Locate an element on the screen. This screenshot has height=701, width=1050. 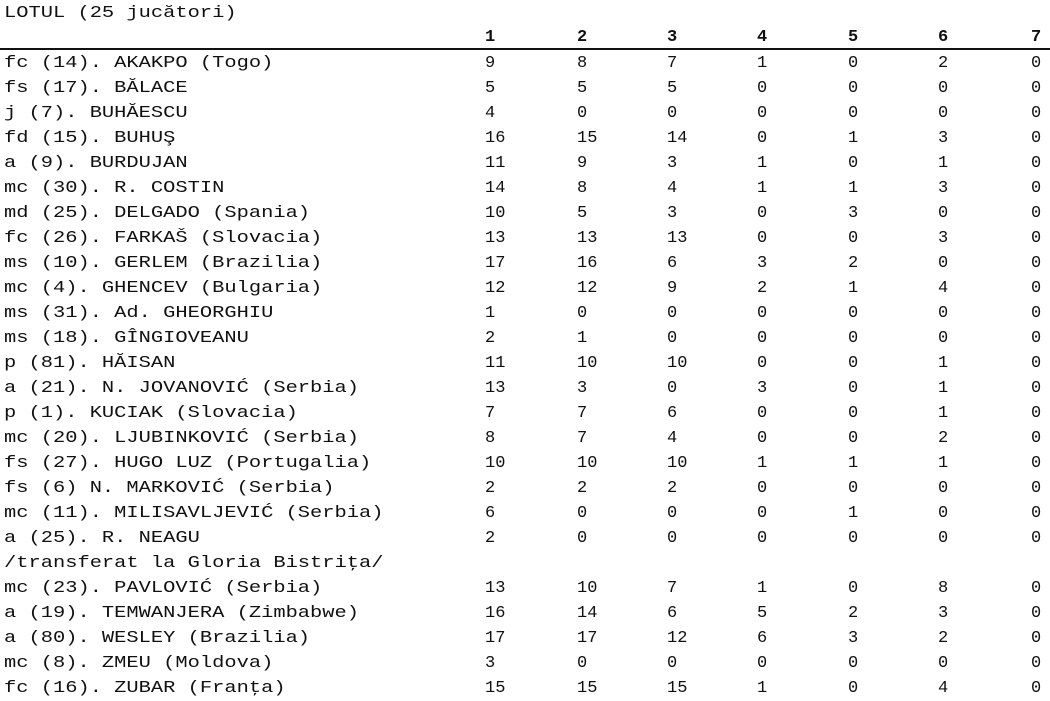
column-header: 3 is located at coordinates (672, 37).